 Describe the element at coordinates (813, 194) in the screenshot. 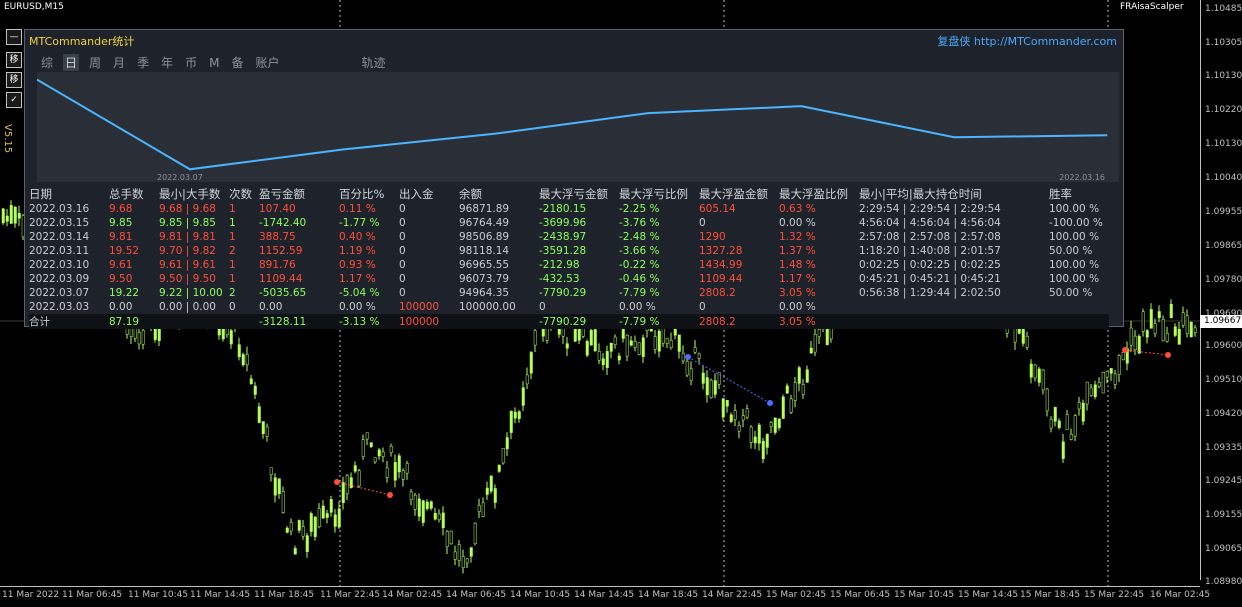

I see `column-header: 最大浮盈比例` at that location.